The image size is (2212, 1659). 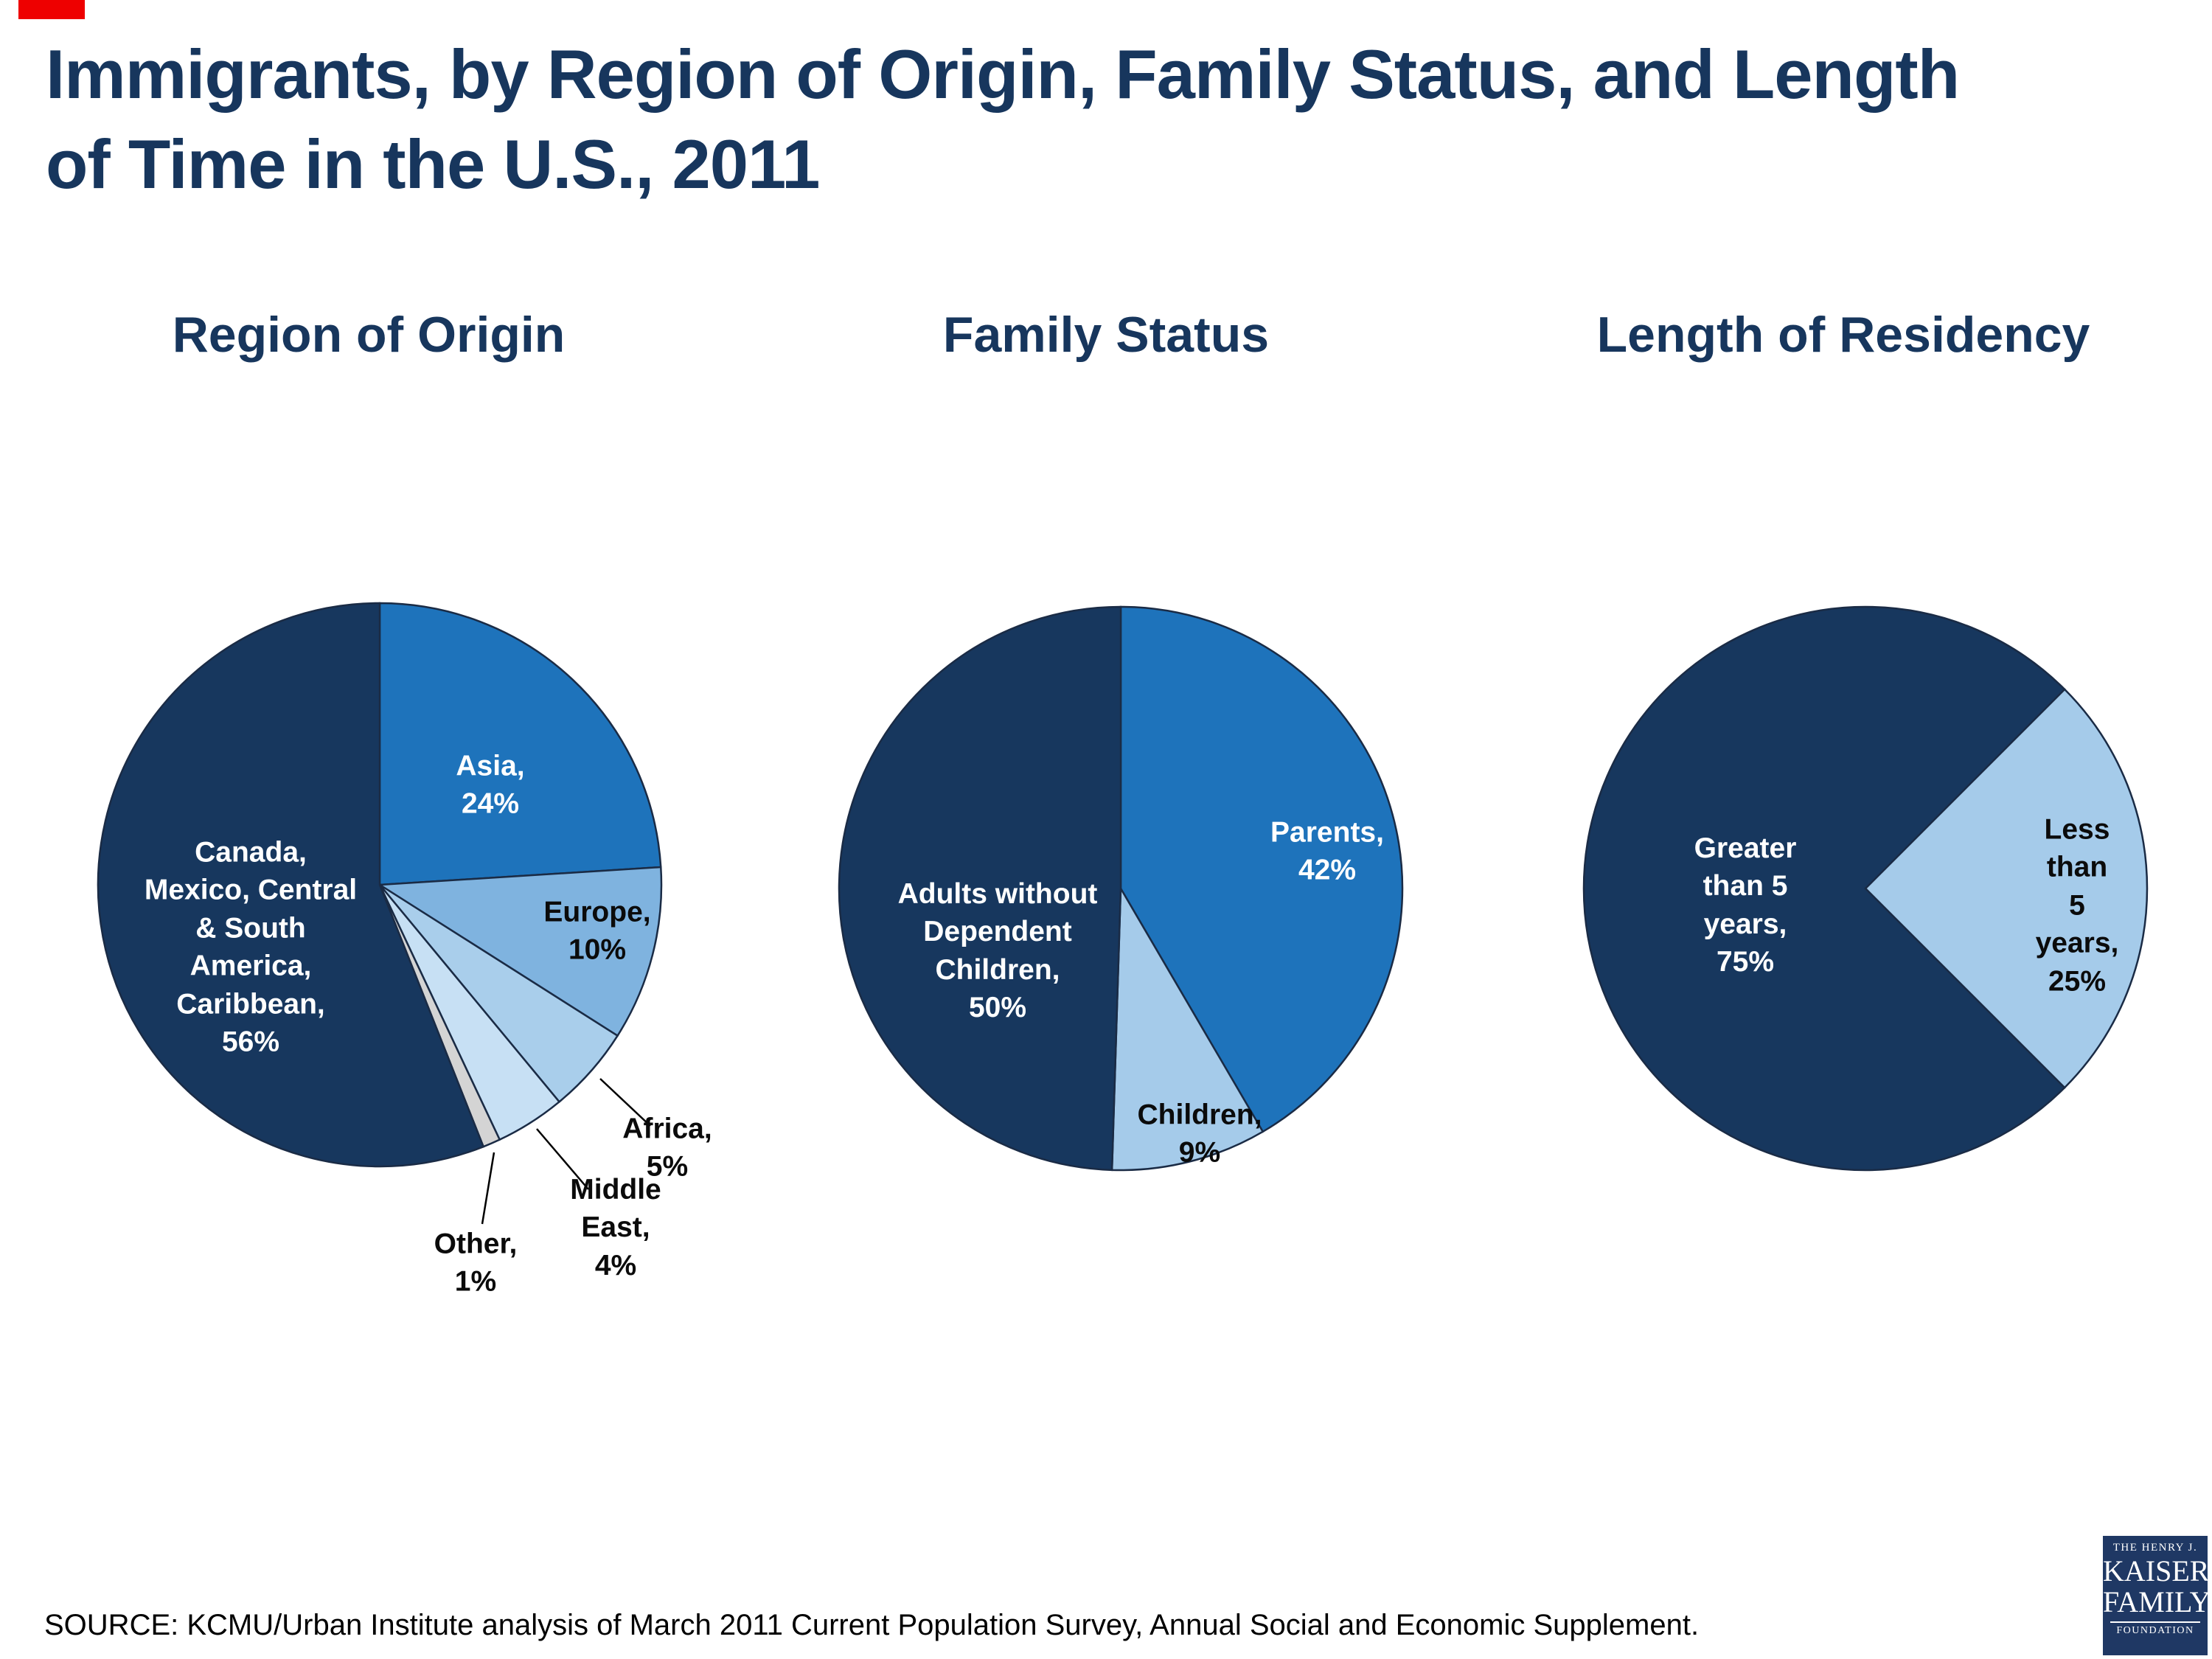 I want to click on chart-title-length-of-residency: Length of Residency, so click(x=1843, y=335).